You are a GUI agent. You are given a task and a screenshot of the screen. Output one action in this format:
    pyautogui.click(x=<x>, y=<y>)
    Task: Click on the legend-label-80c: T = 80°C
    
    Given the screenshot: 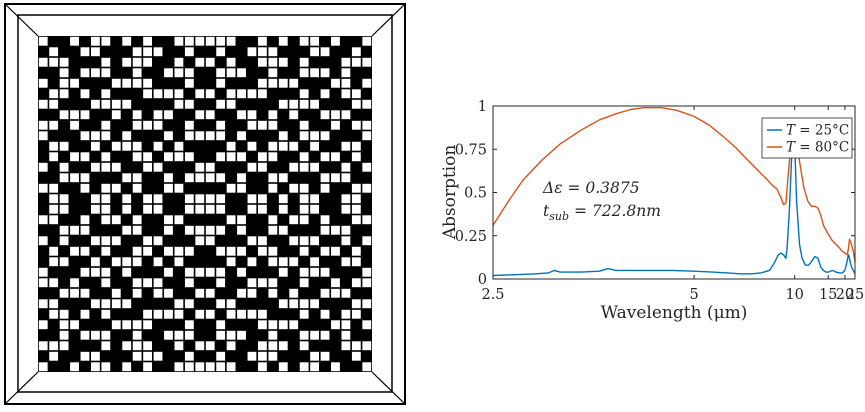 What is the action you would take?
    pyautogui.click(x=817, y=148)
    